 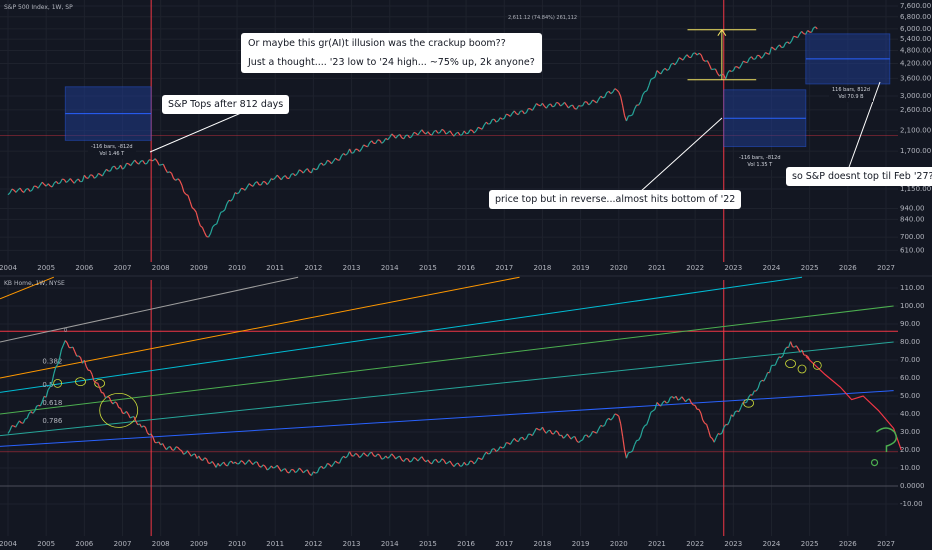 What do you see at coordinates (910, 378) in the screenshot?
I see `price-tick-label: 60.00` at bounding box center [910, 378].